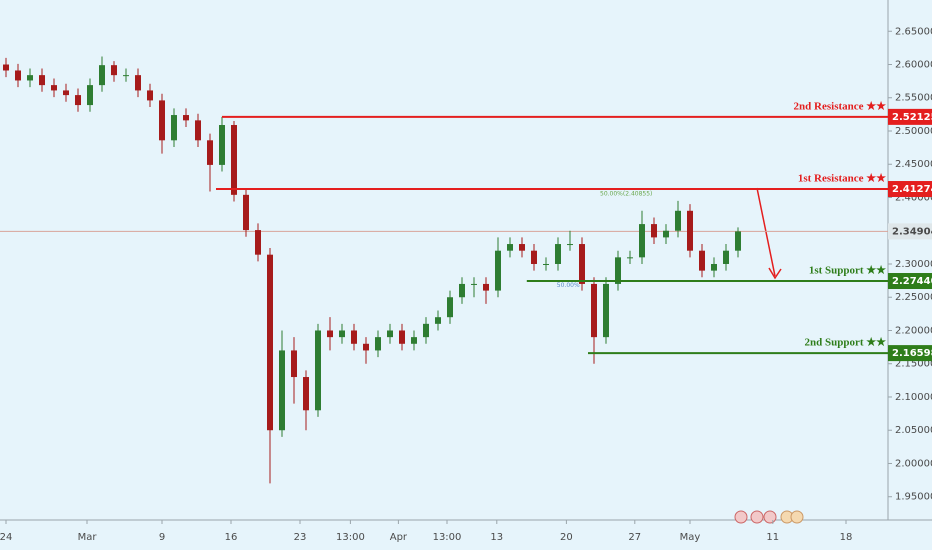 The height and width of the screenshot is (550, 932). What do you see at coordinates (846, 343) in the screenshot?
I see `level-label: 2nd Support ★★` at bounding box center [846, 343].